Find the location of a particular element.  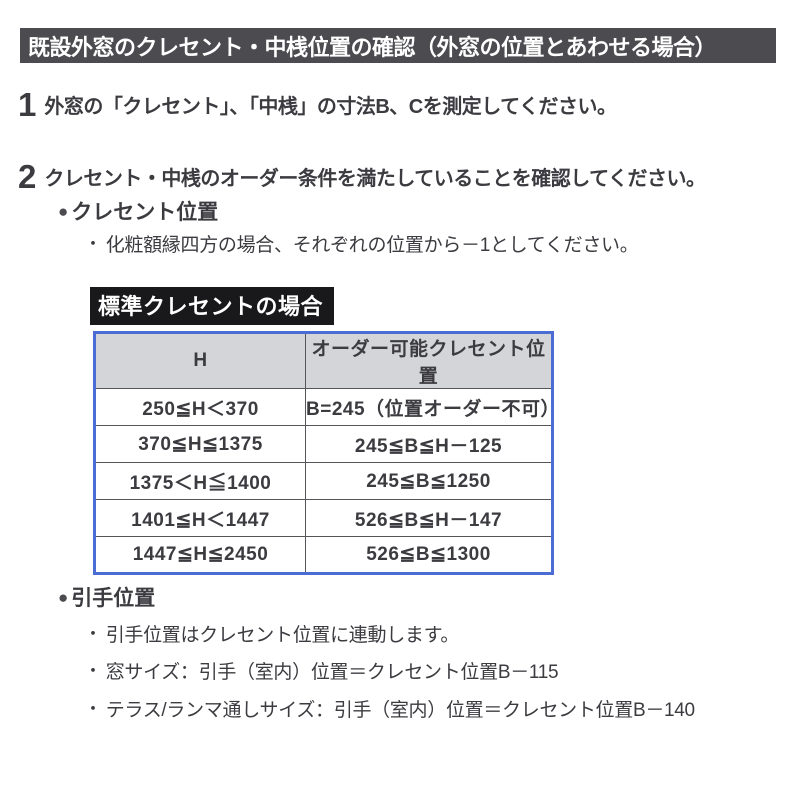

crescent-note-text: 化粧額縁四方の場合、それぞれの位置から－1としてください。 is located at coordinates (372, 245).